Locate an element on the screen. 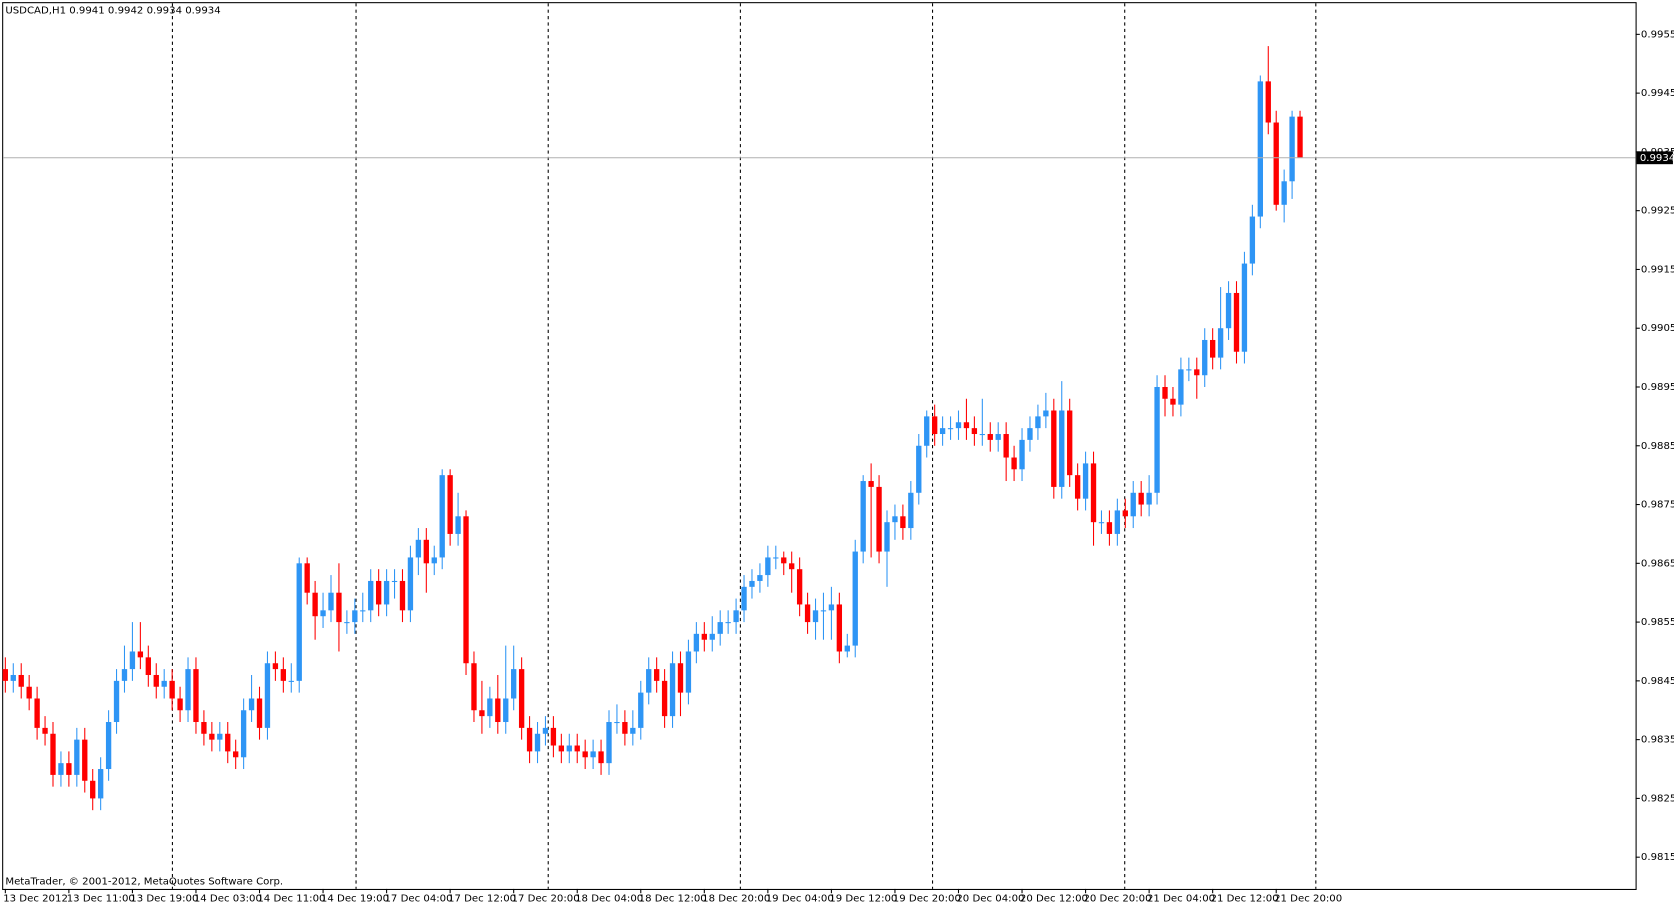 The image size is (1674, 906). x-tick-label: 17 Dec 12:00 is located at coordinates (482, 899).